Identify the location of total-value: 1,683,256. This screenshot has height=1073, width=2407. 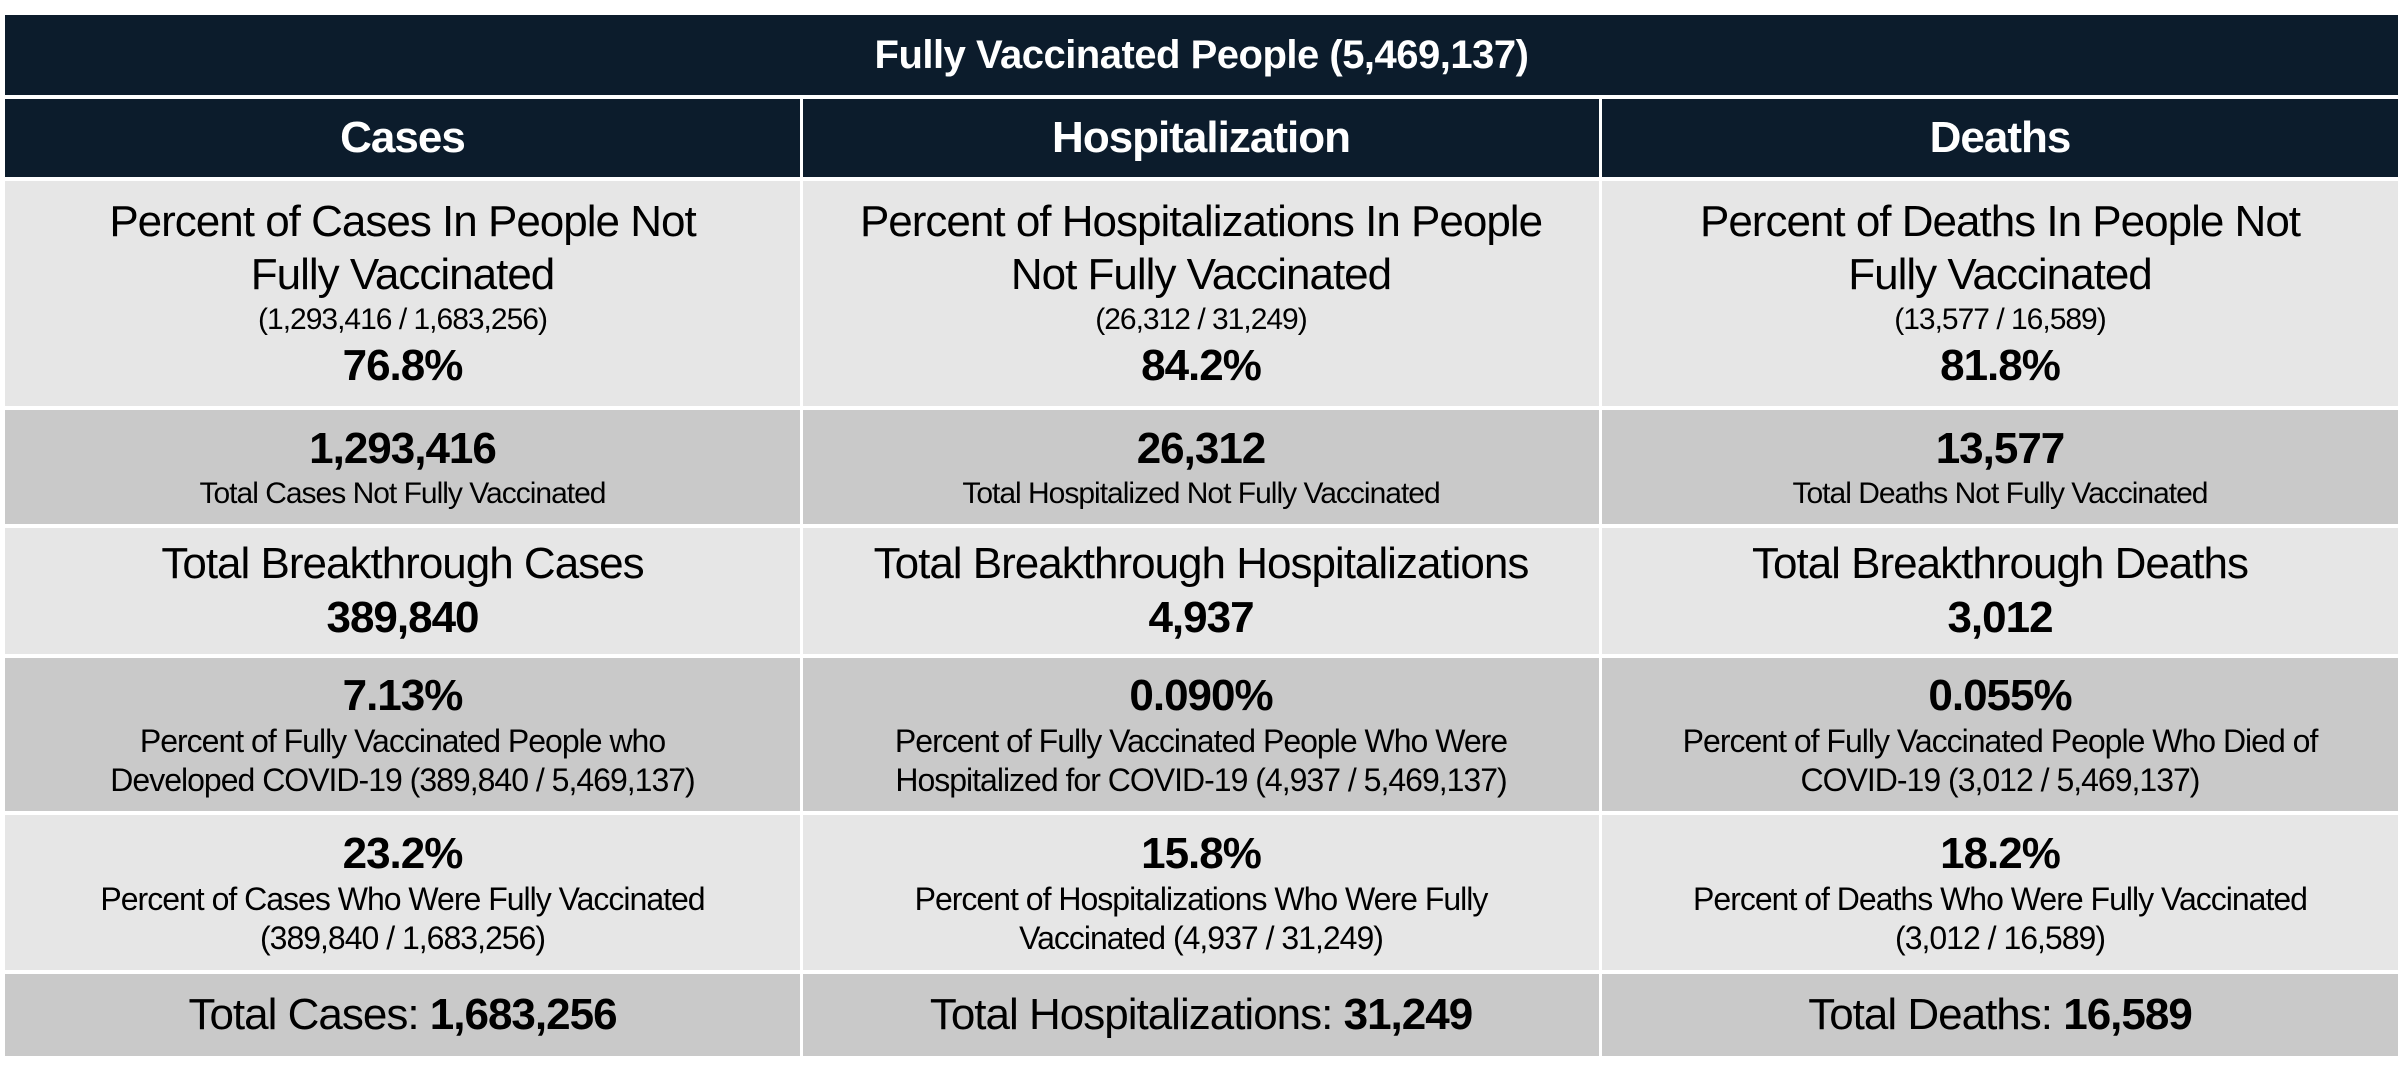
(523, 1015).